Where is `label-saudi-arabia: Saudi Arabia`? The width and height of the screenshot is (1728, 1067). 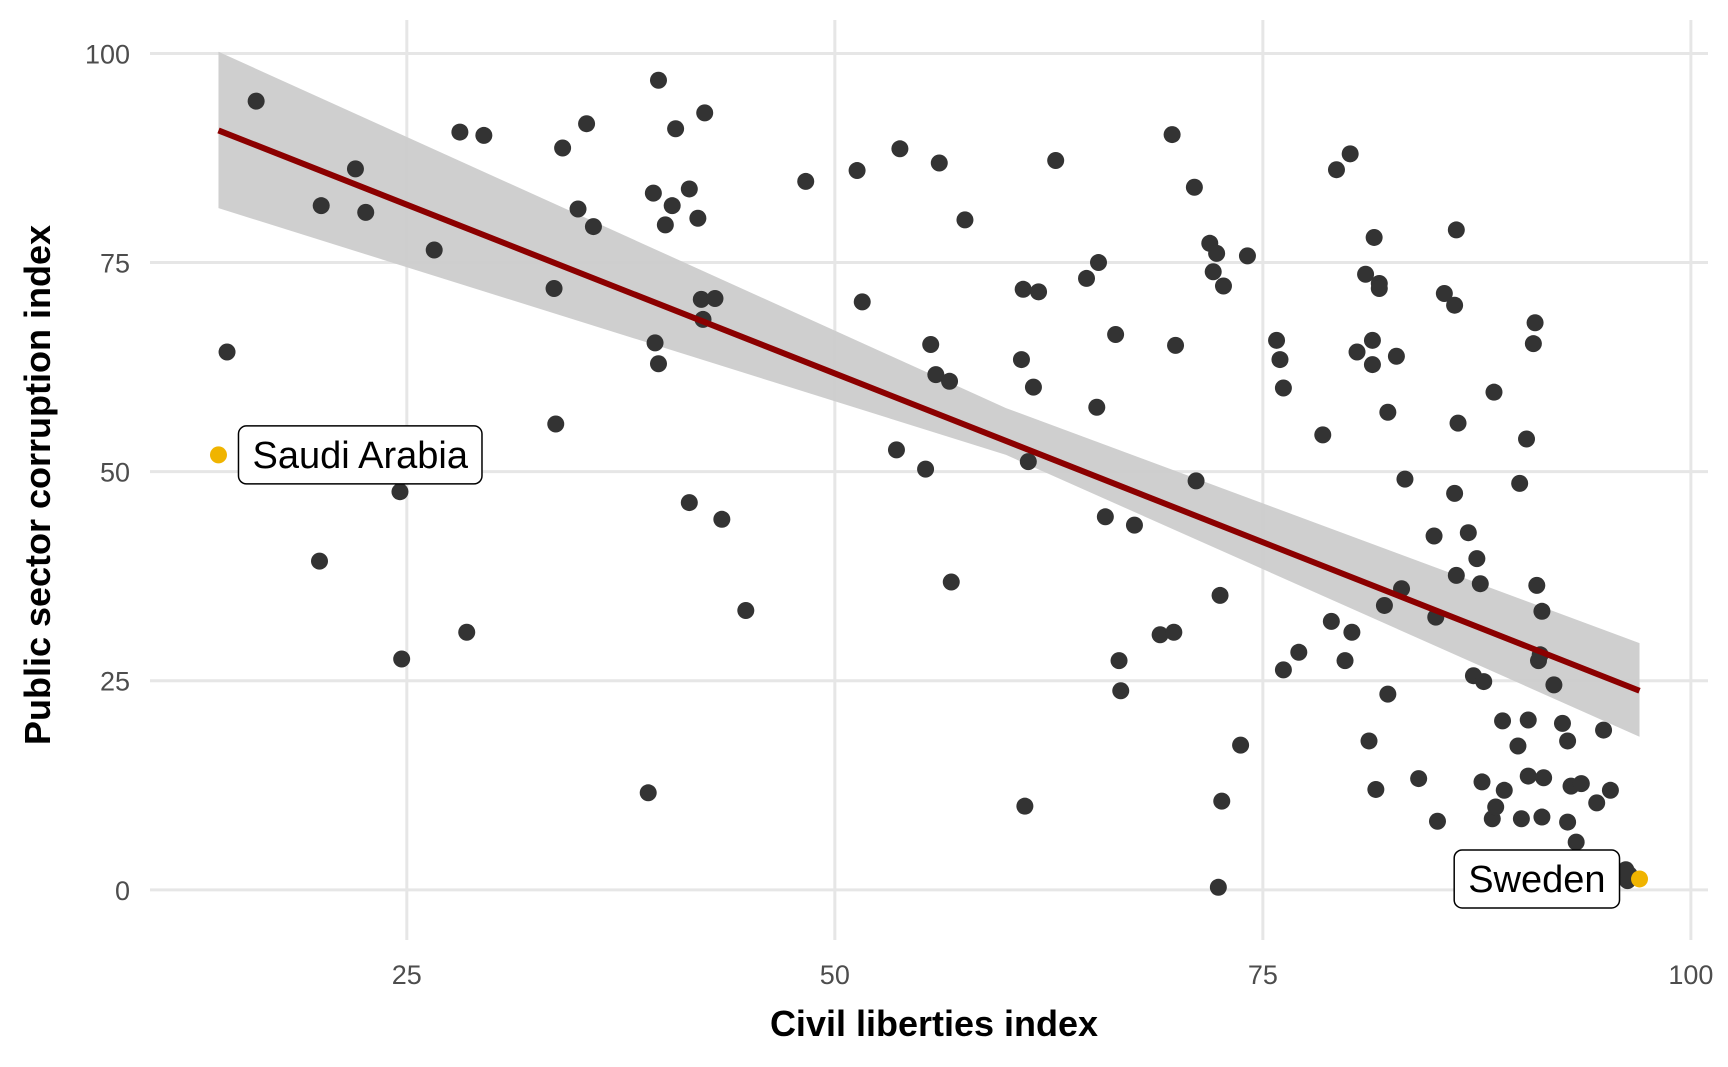 label-saudi-arabia: Saudi Arabia is located at coordinates (360, 455).